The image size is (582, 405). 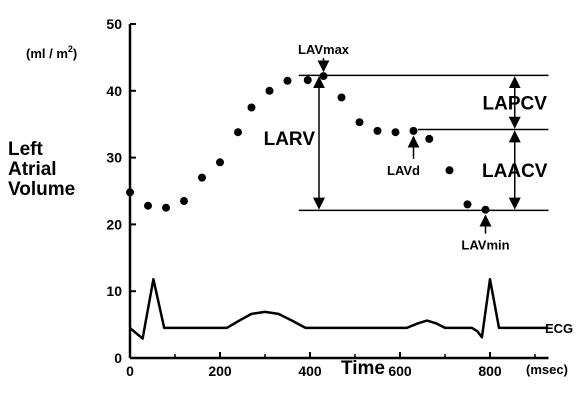 I want to click on y-axis-label-line-3: Volume, so click(x=41, y=189).